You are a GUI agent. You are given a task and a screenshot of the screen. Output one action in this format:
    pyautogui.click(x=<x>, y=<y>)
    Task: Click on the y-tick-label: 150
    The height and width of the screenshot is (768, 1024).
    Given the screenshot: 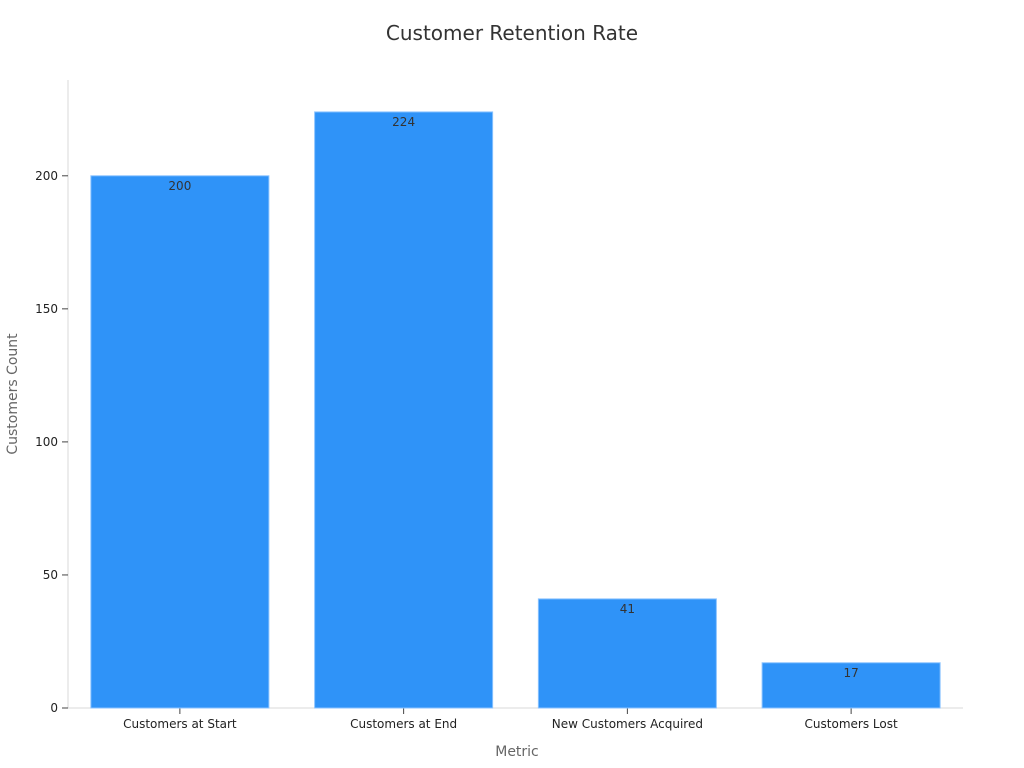 What is the action you would take?
    pyautogui.click(x=46, y=309)
    